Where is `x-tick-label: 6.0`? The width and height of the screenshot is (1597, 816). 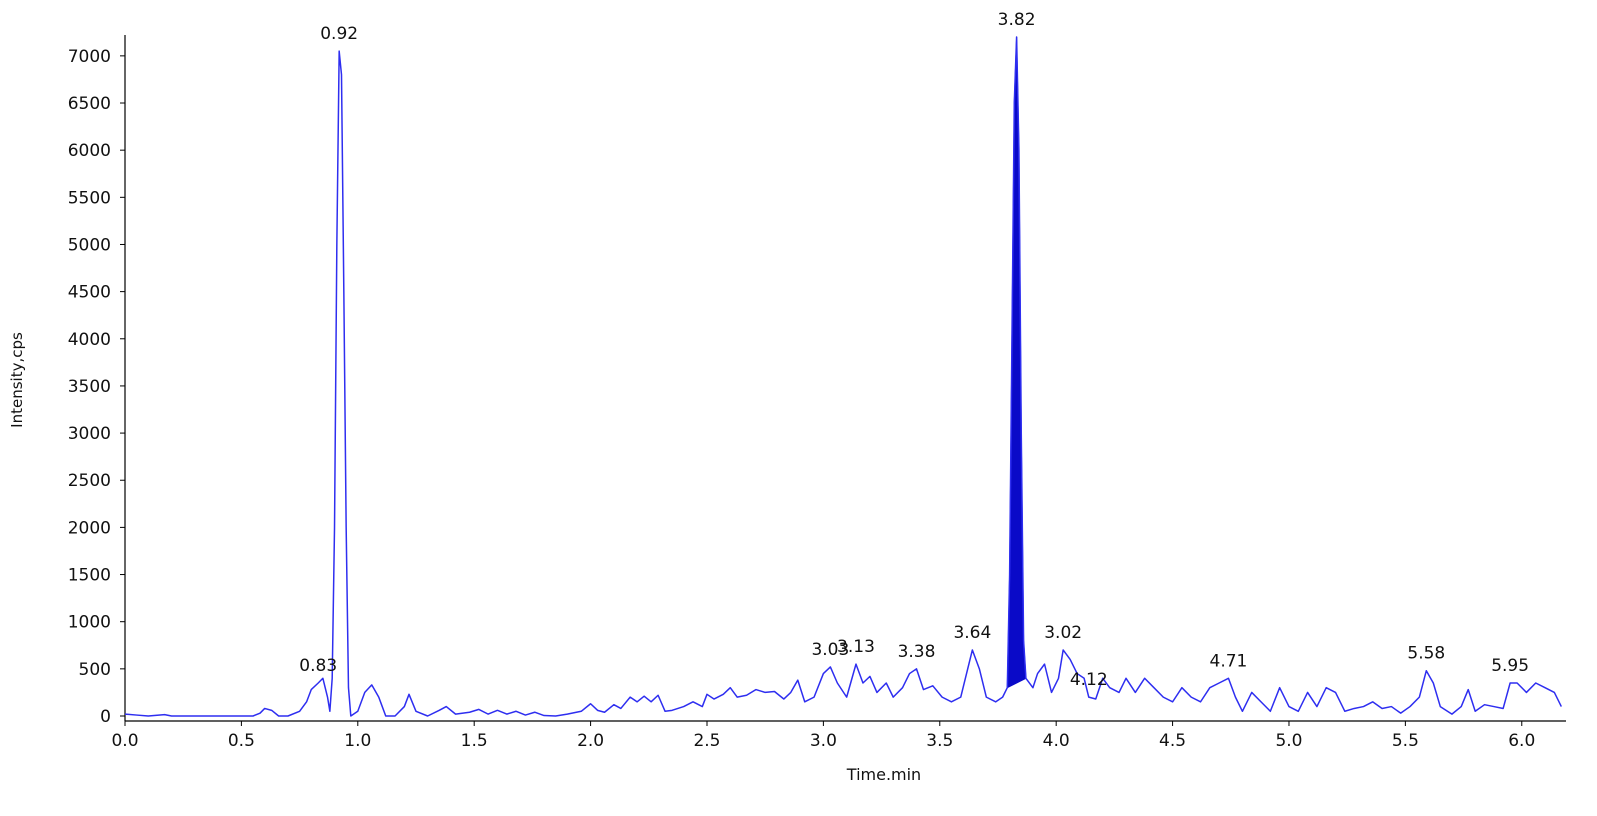 x-tick-label: 6.0 is located at coordinates (1521, 741).